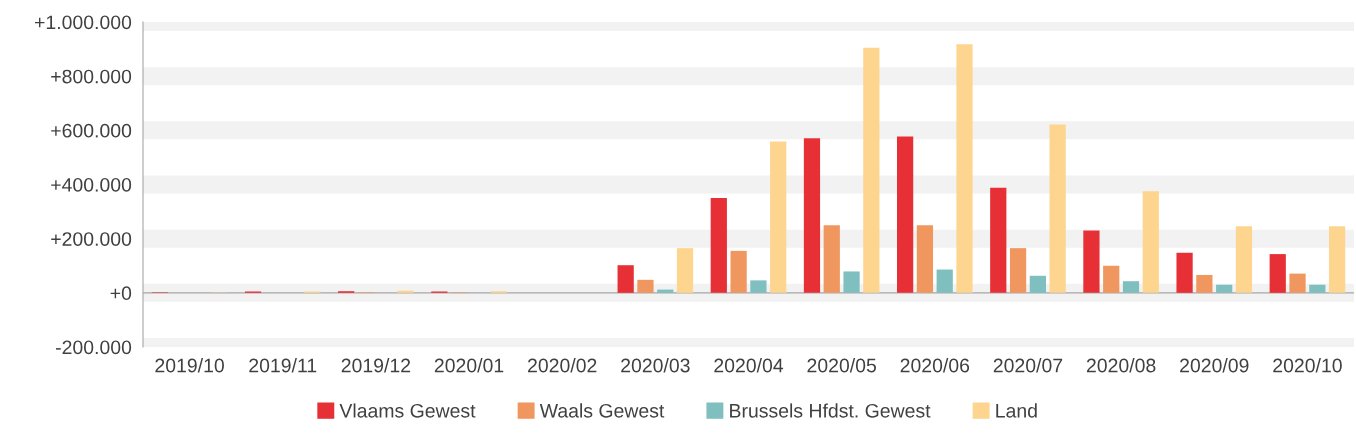 This screenshot has width=1356, height=439. I want to click on y-tick-label: +1.000.000, so click(83, 22).